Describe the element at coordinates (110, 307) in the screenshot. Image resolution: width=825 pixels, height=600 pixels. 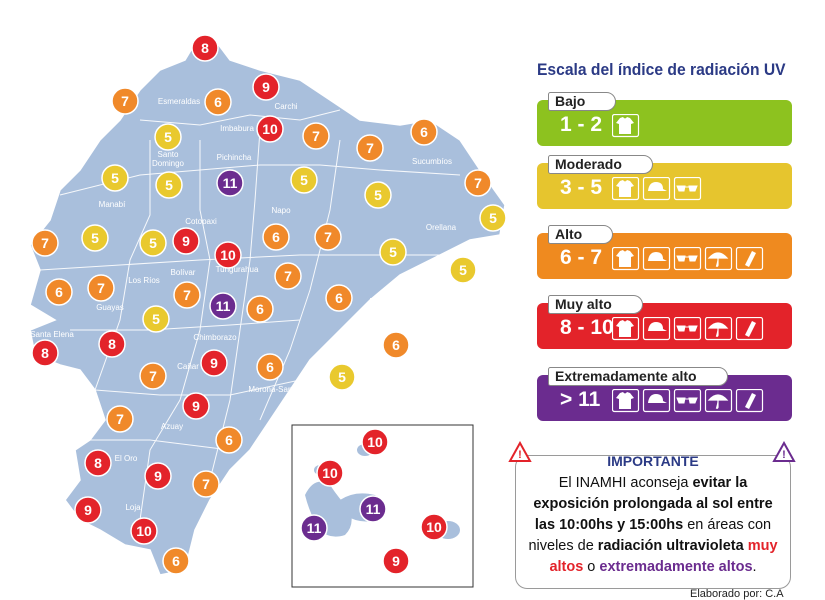
I see `province-label: Guayas` at that location.